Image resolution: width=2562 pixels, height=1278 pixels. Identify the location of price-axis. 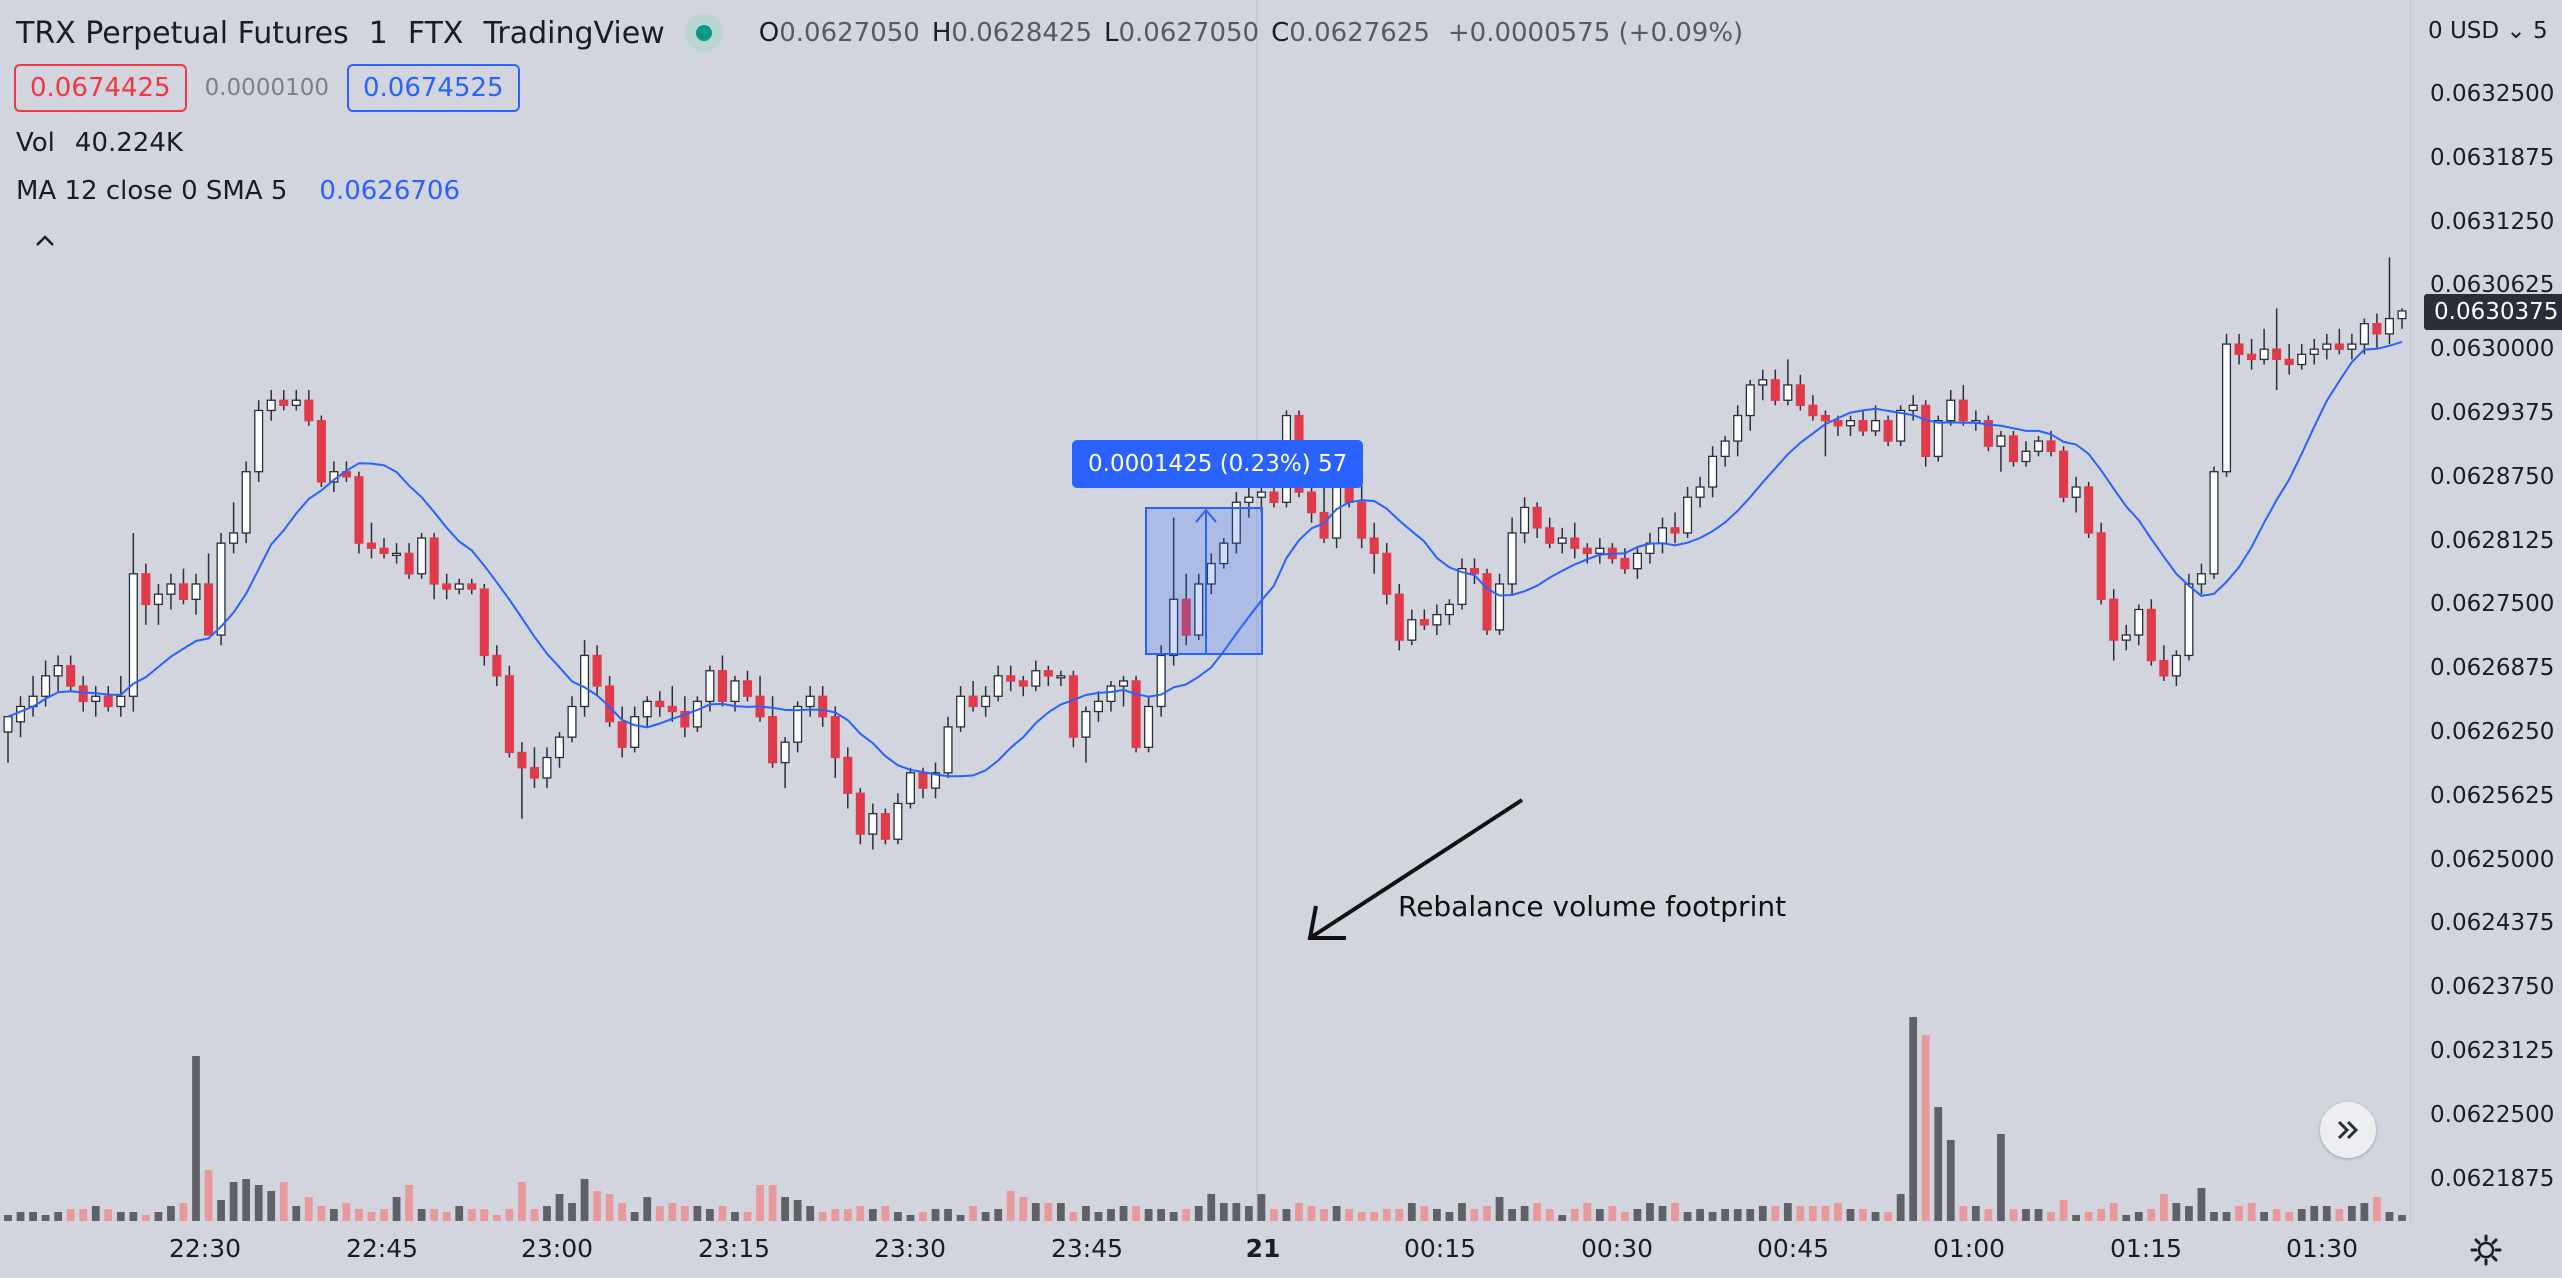
(2486, 611).